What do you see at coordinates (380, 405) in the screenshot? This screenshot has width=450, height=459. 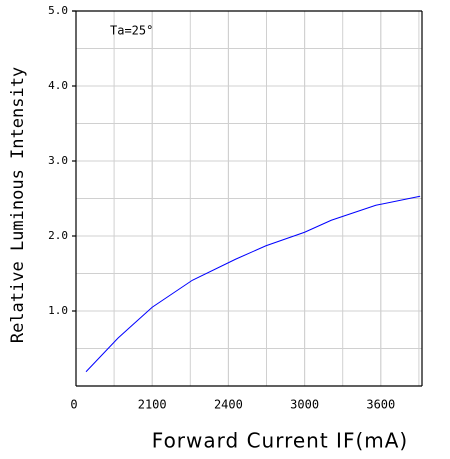 I see `x-tick-label: 3600` at bounding box center [380, 405].